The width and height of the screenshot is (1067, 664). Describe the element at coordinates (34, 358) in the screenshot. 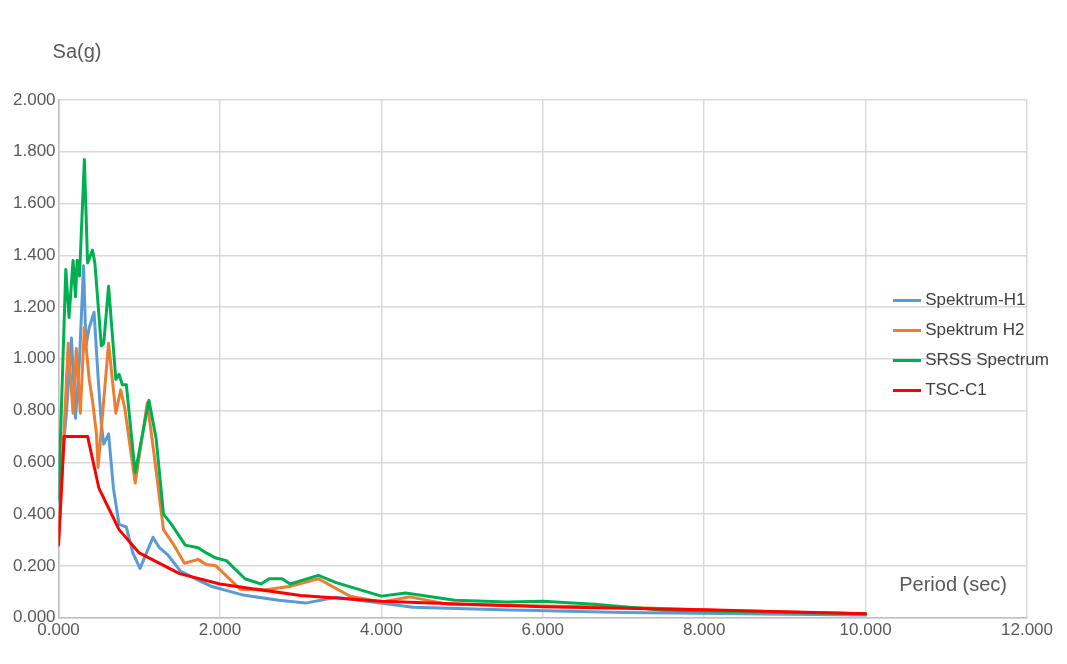

I see `y-tick-label: 1.000` at that location.